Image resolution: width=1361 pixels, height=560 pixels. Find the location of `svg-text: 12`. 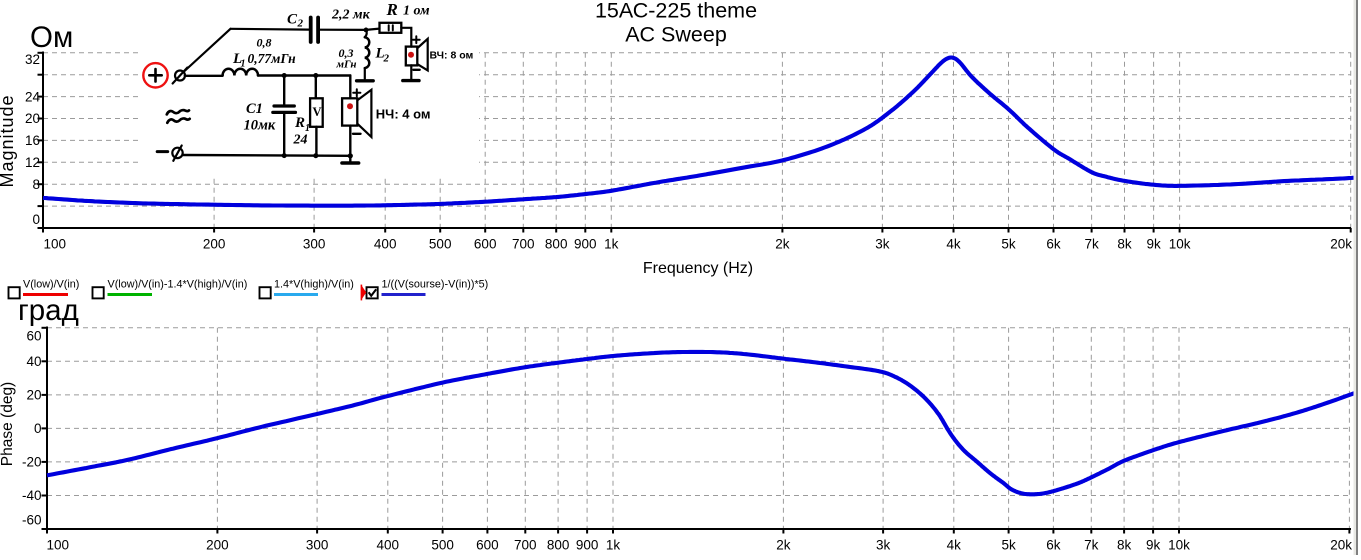

svg-text: 12 is located at coordinates (32, 162).